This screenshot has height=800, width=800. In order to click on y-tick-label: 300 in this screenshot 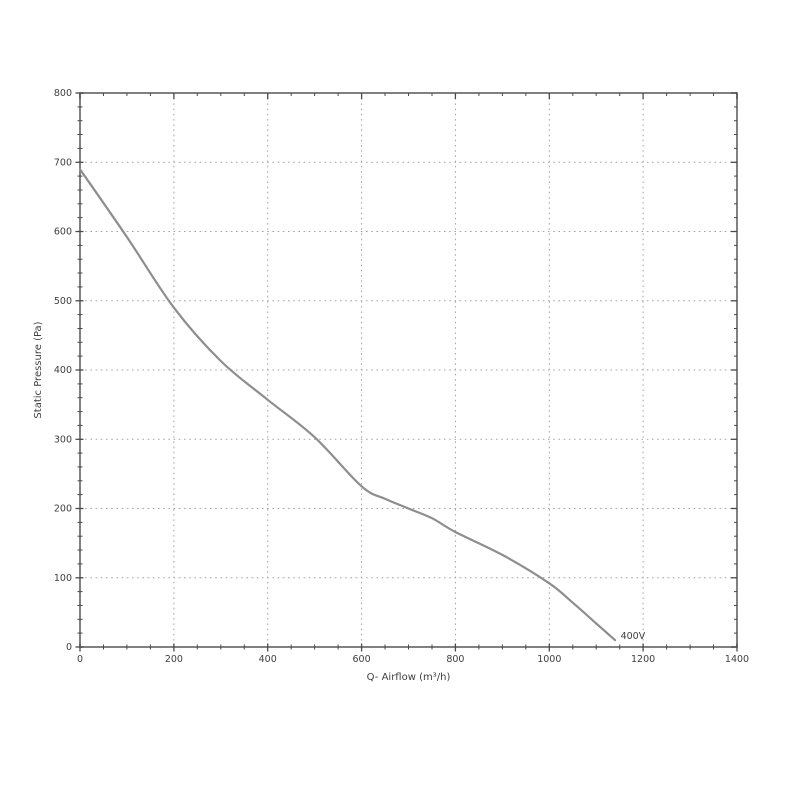, I will do `click(63, 439)`.